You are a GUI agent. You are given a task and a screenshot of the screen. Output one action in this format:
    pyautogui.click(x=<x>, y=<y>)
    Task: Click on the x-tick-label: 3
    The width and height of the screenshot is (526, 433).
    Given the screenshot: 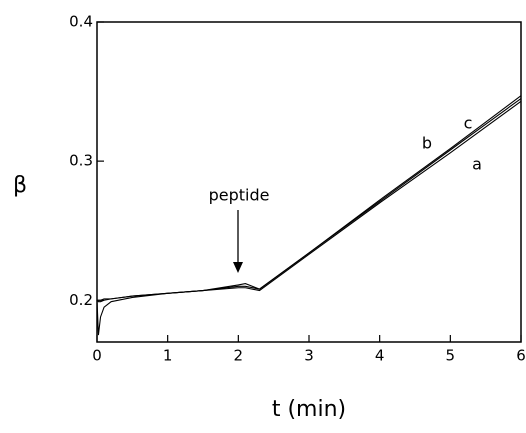 What is the action you would take?
    pyautogui.click(x=309, y=356)
    